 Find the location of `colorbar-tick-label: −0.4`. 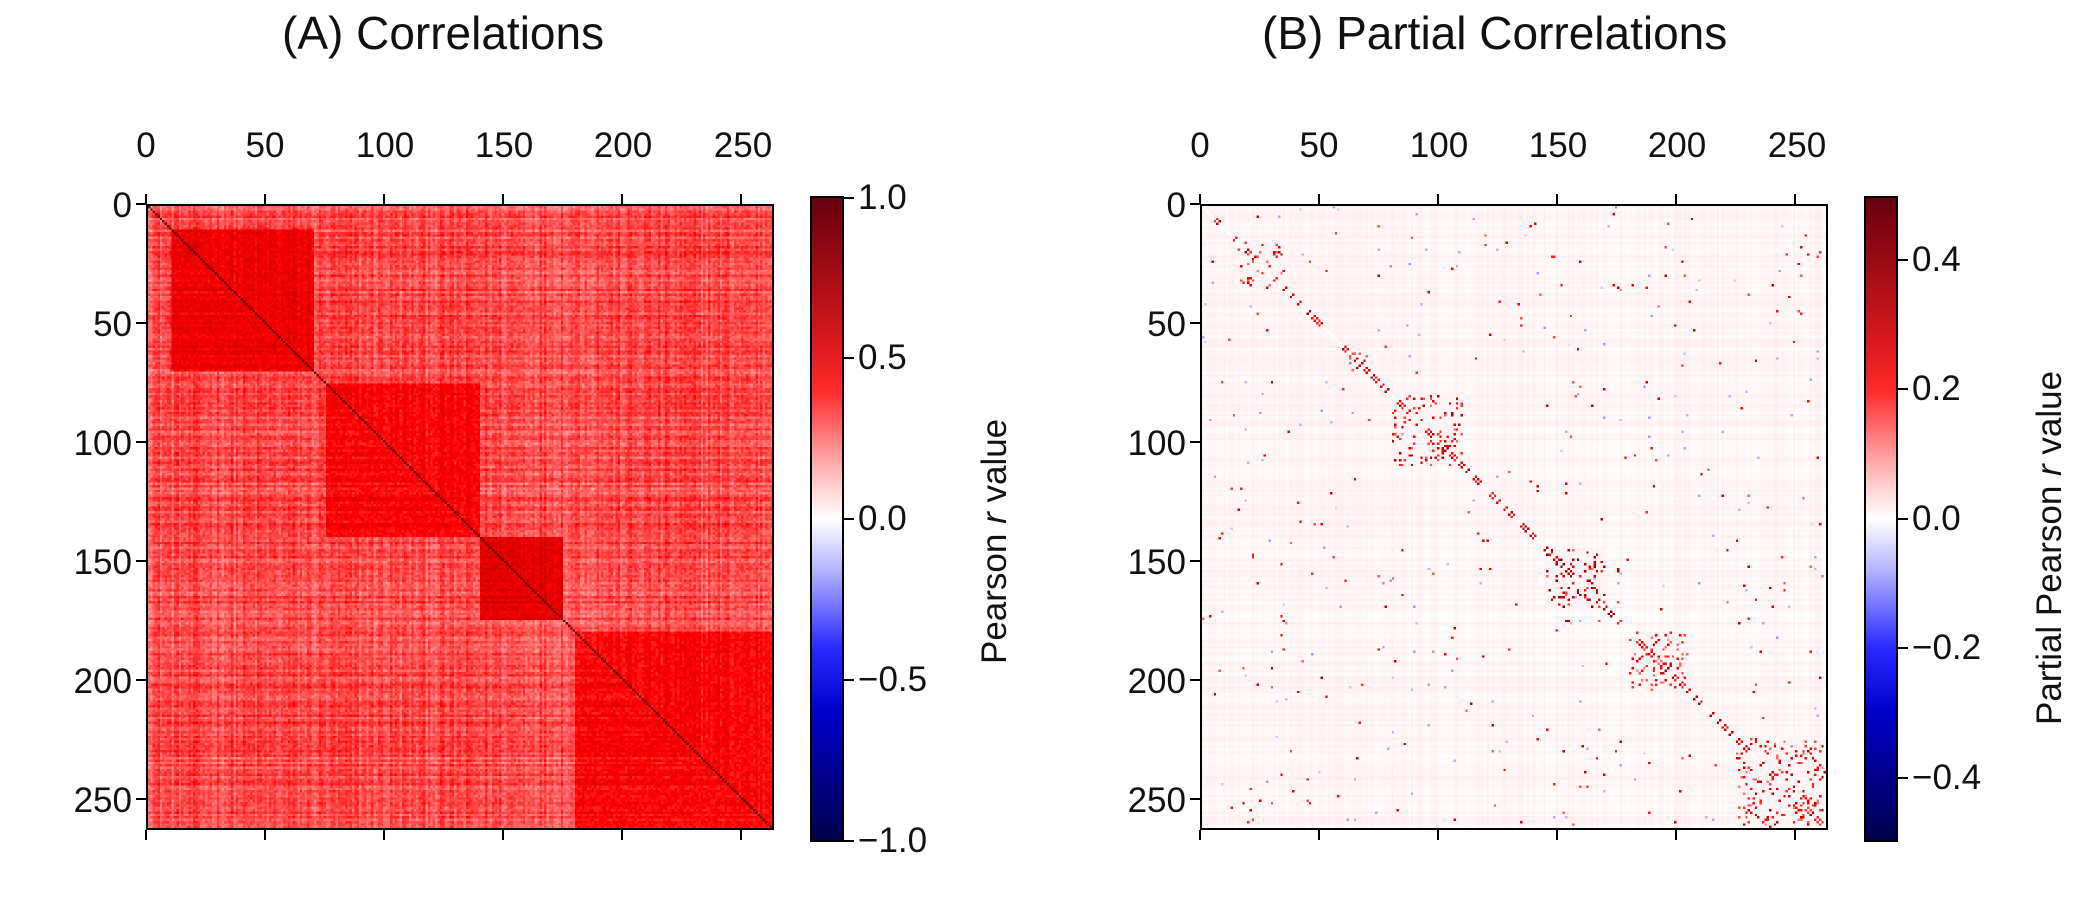

colorbar-tick-label: −0.4 is located at coordinates (1947, 777).